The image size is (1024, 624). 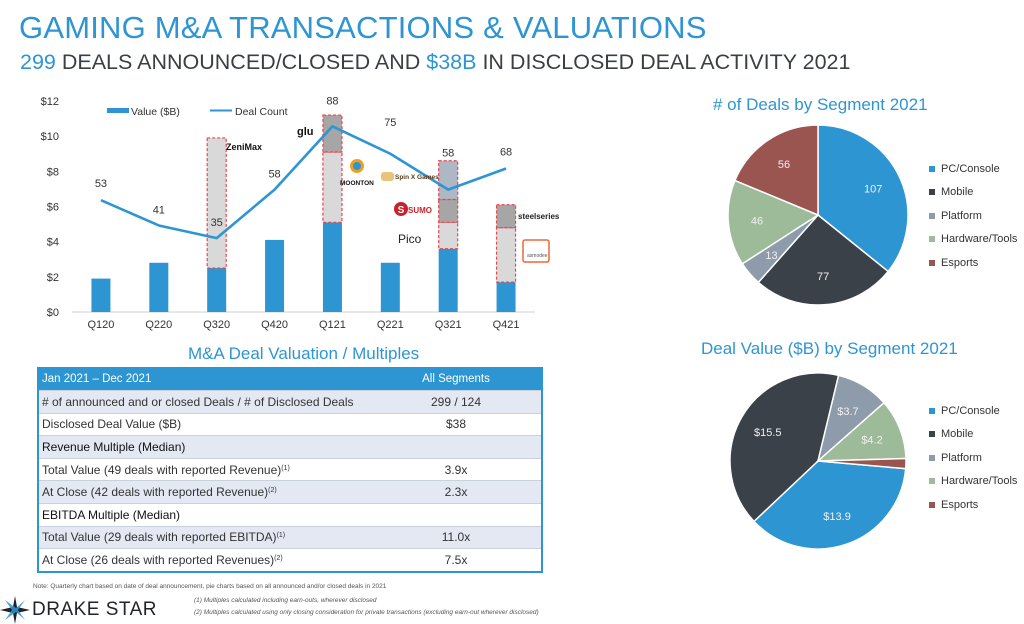 I want to click on deal-count-line, so click(x=303, y=182).